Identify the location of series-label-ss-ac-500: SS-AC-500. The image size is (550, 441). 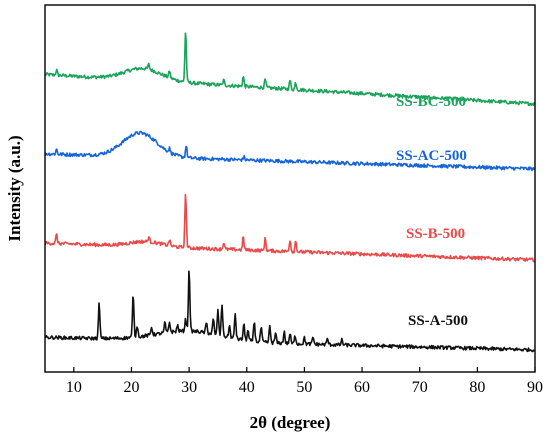
(431, 156).